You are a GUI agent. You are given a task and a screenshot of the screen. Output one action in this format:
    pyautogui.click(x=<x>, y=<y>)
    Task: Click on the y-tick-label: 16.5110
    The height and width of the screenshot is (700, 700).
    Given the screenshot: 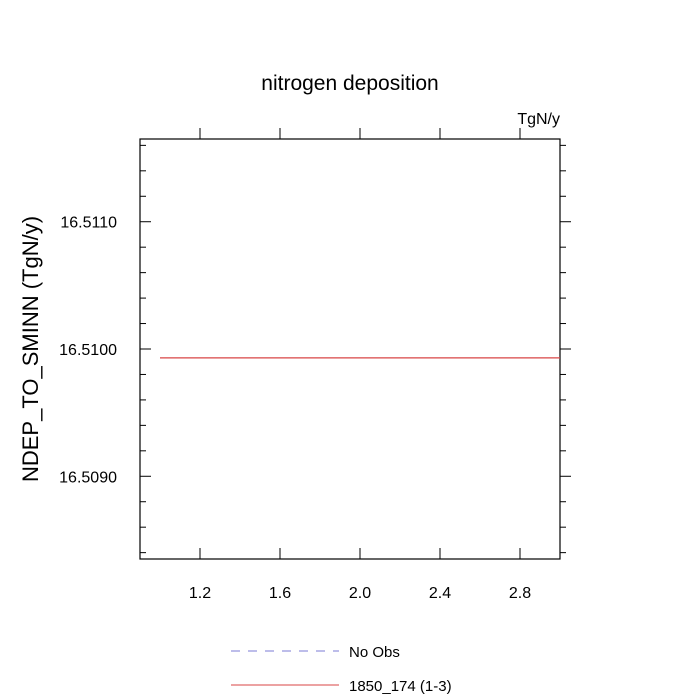 What is the action you would take?
    pyautogui.click(x=88, y=223)
    